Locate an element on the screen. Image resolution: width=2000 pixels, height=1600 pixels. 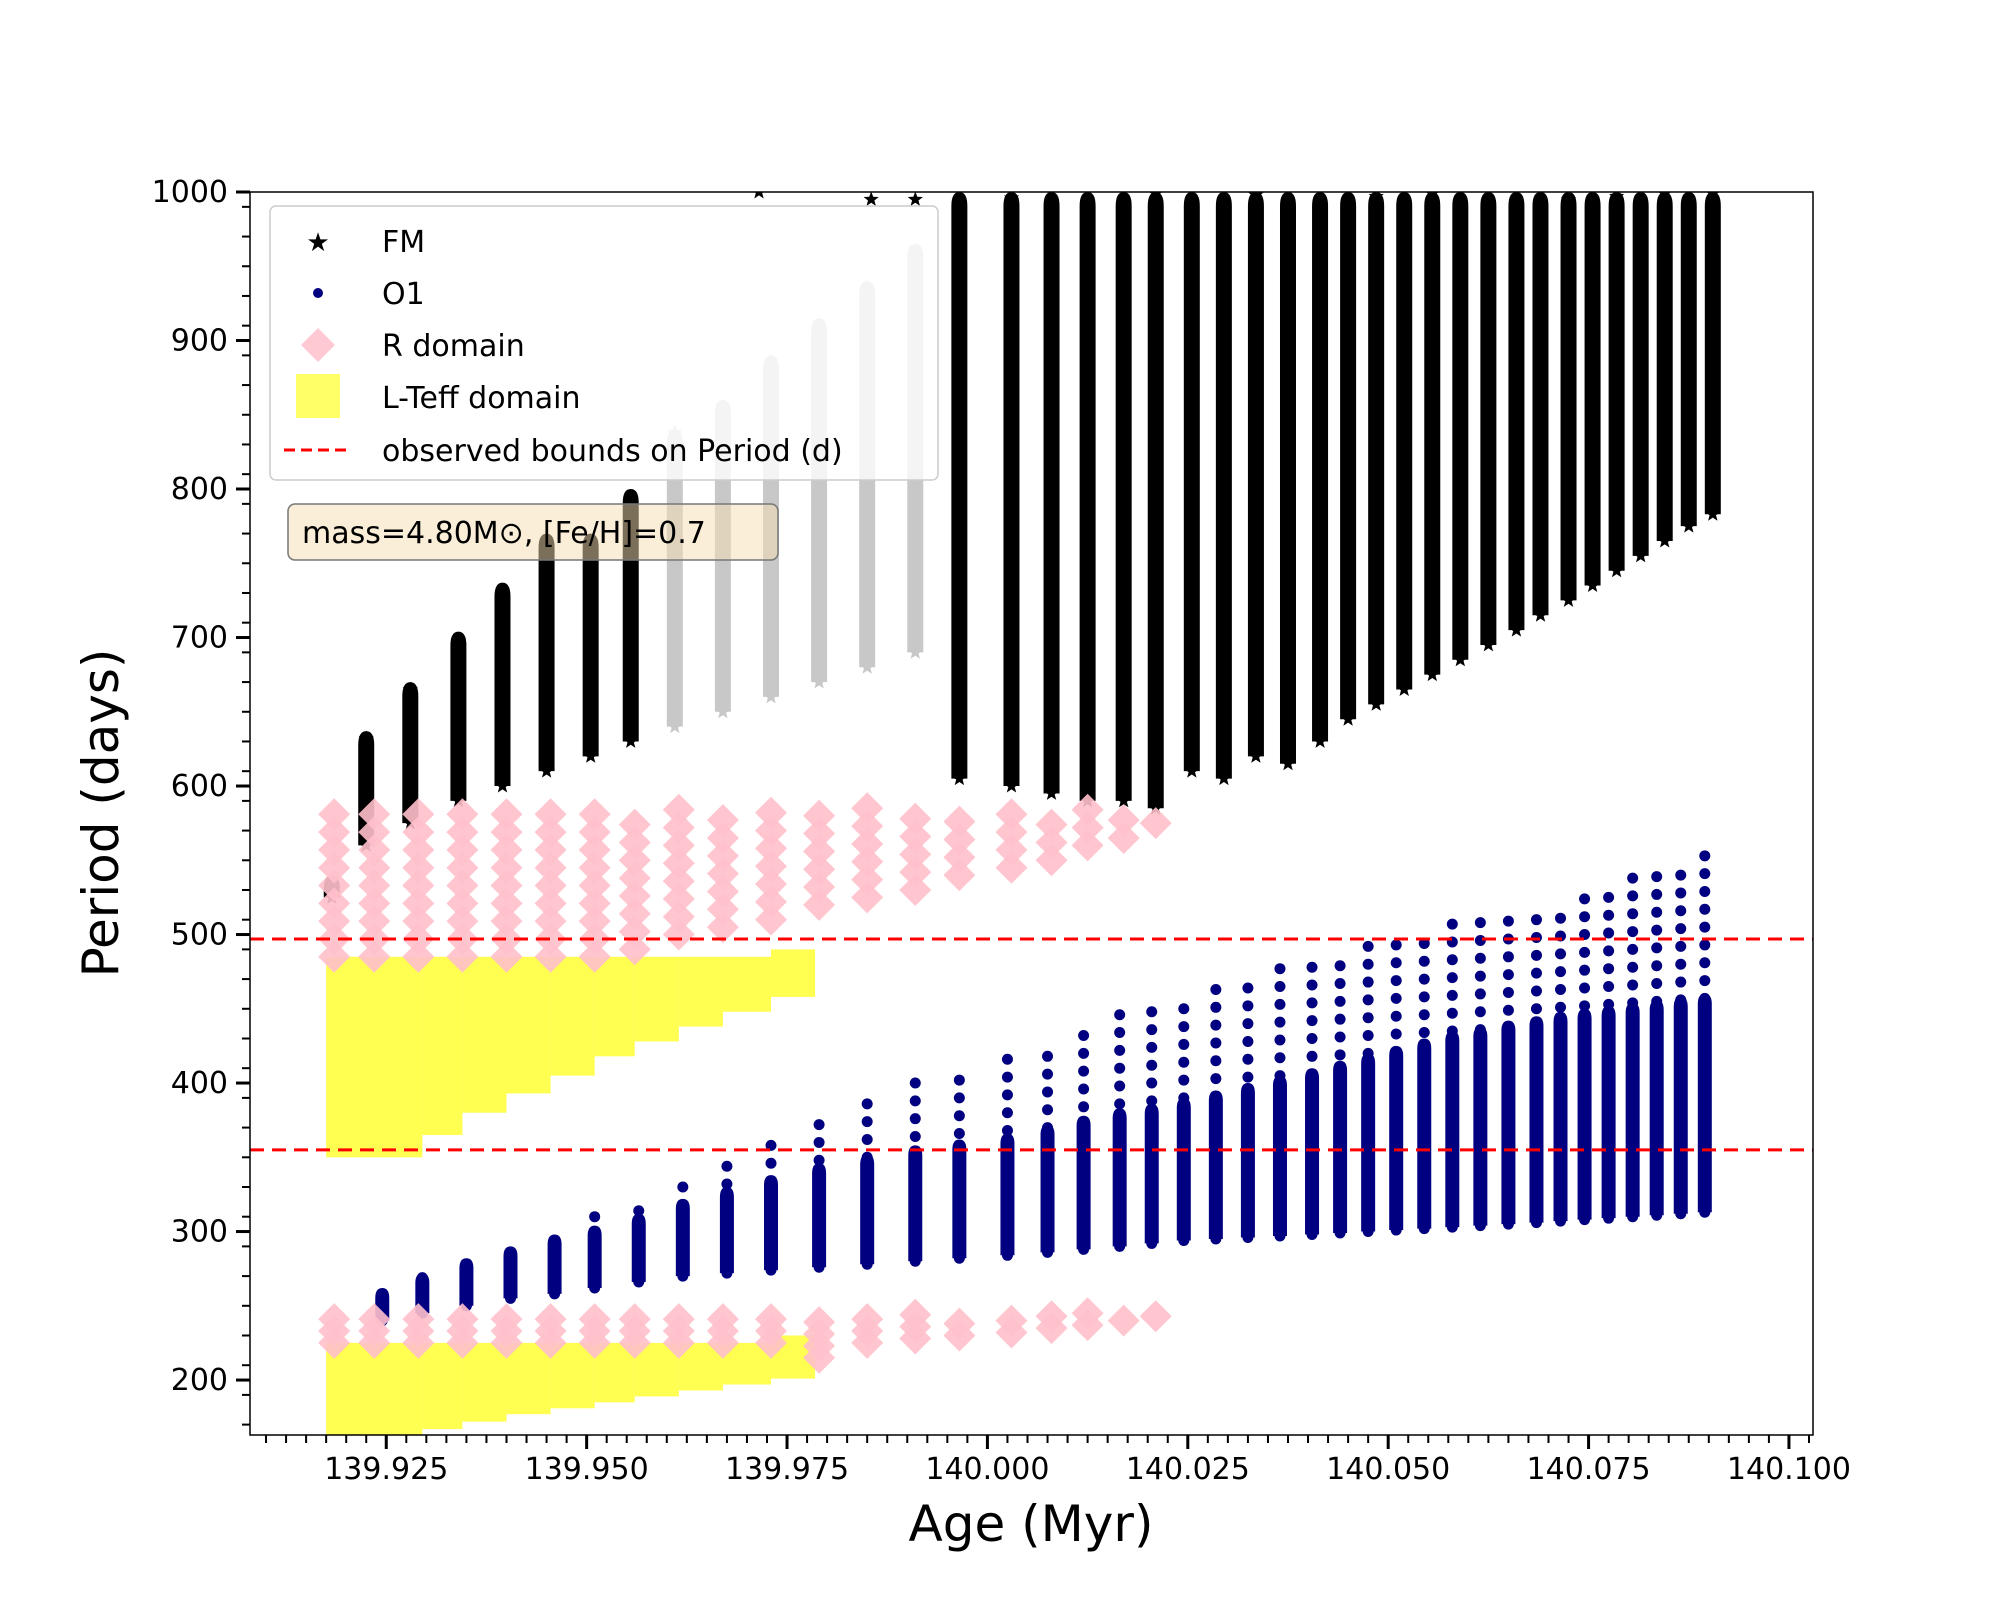
l-teff-box is located at coordinates (528, 1378).